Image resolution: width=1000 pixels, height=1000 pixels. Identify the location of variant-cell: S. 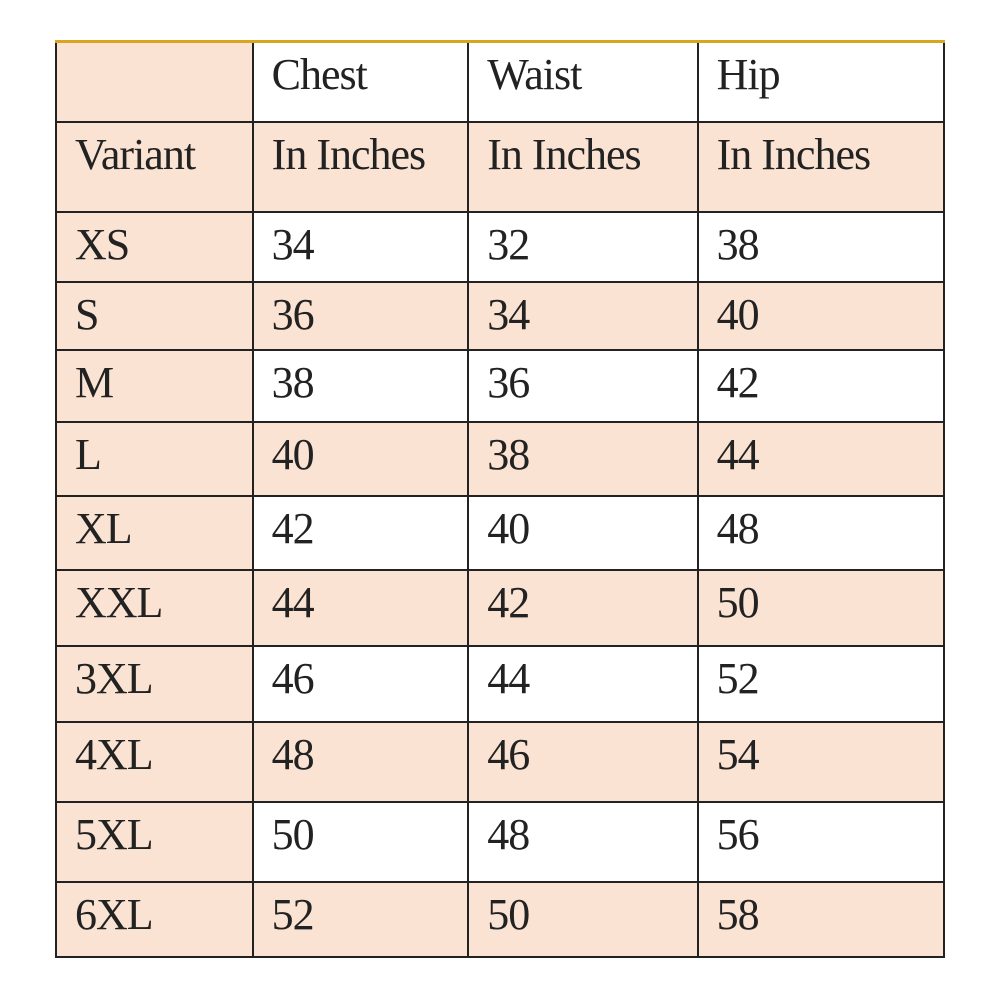
(154, 315).